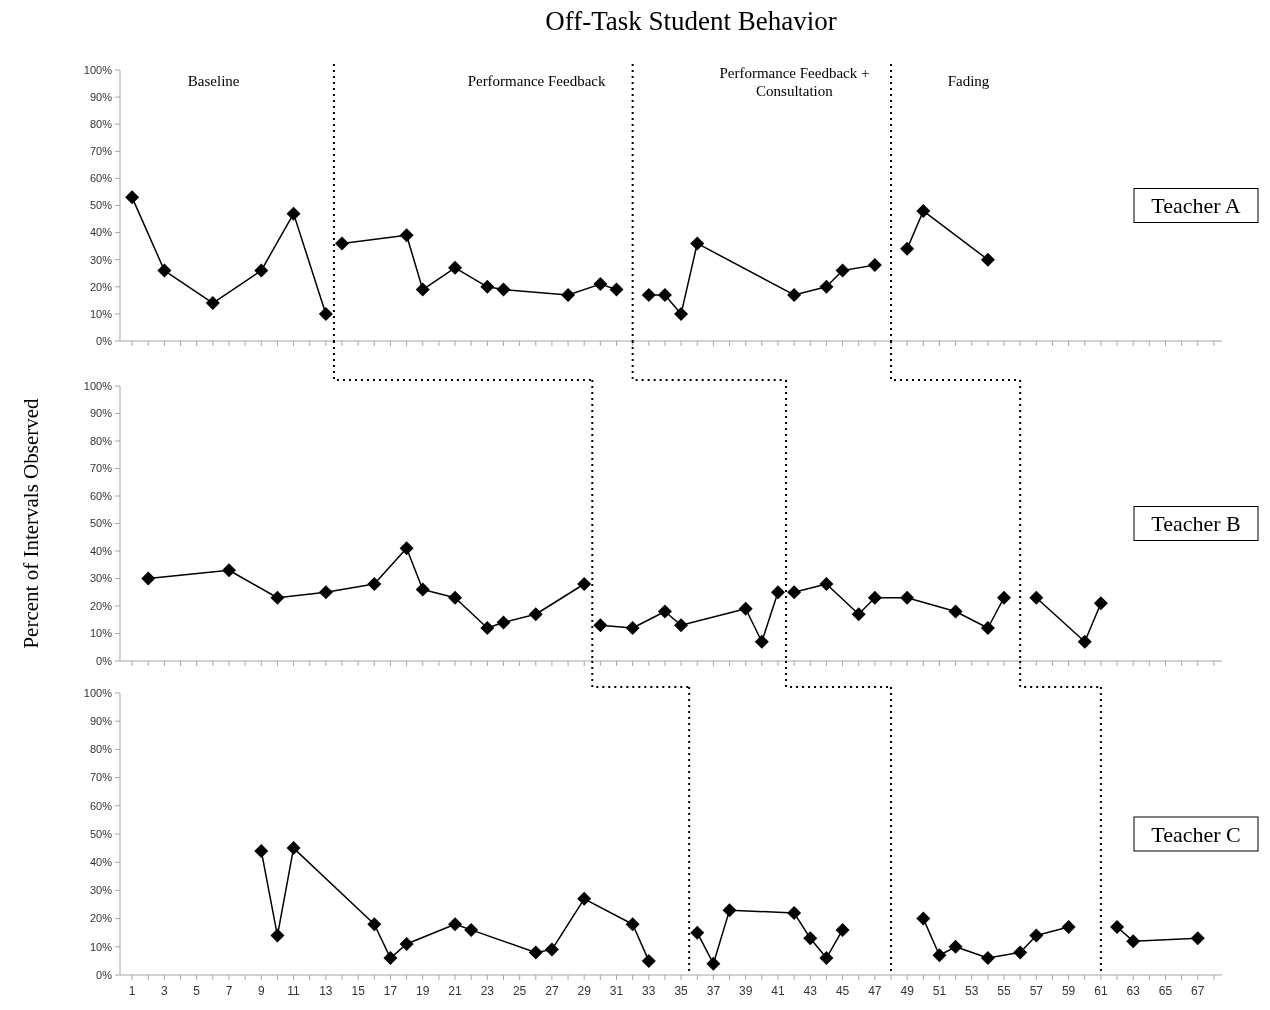 This screenshot has height=1010, width=1270. What do you see at coordinates (132, 991) in the screenshot?
I see `x-tick-label: 1` at bounding box center [132, 991].